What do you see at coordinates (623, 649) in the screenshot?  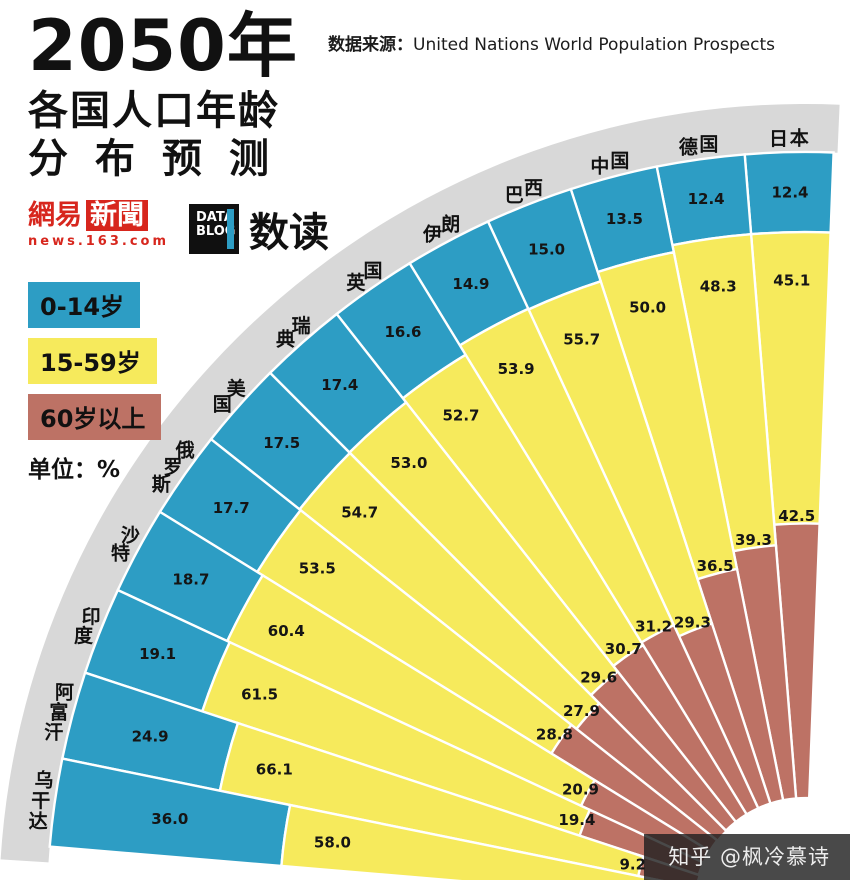 I see `value-英国-60岁以上: 30.7` at bounding box center [623, 649].